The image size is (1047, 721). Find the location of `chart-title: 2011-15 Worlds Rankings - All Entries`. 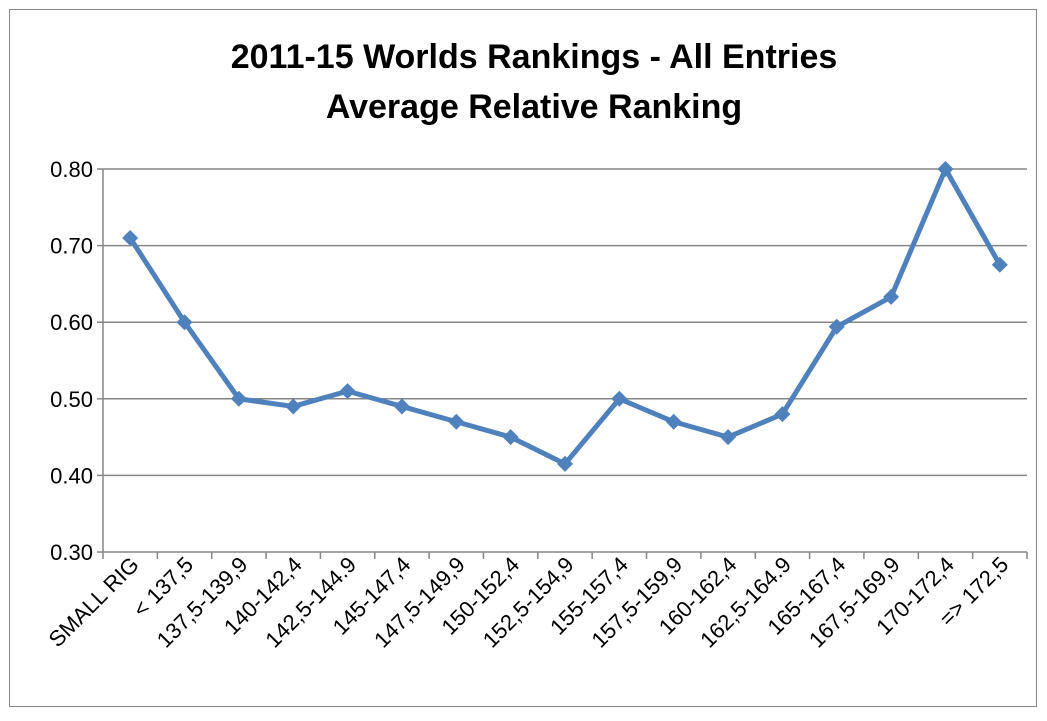

chart-title: 2011-15 Worlds Rankings - All Entries is located at coordinates (534, 57).